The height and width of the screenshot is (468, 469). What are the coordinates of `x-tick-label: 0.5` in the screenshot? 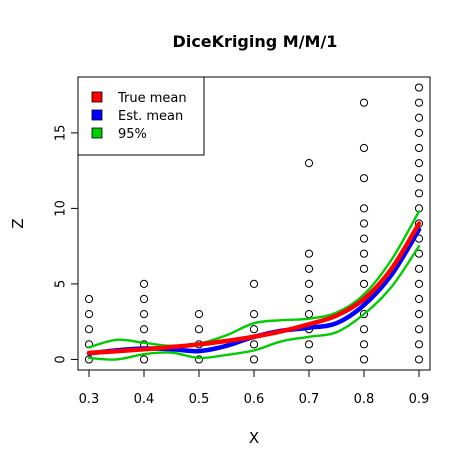 It's located at (199, 399).